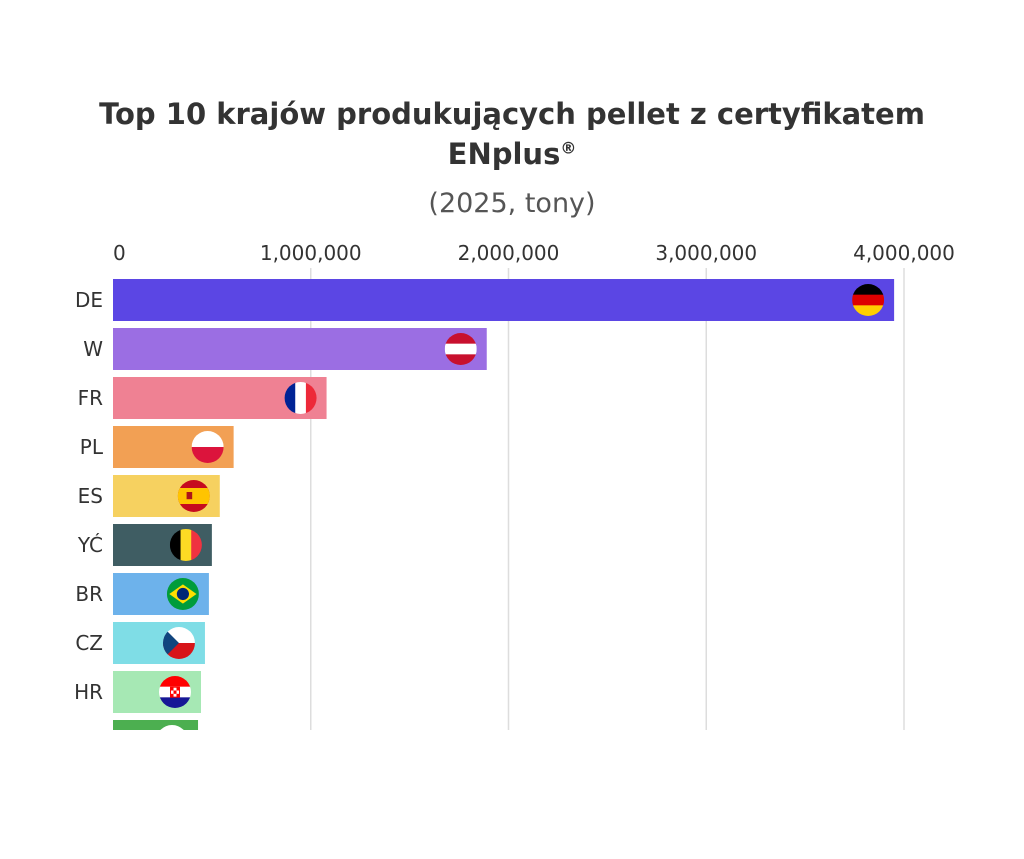 The width and height of the screenshot is (1024, 859). Describe the element at coordinates (89, 643) in the screenshot. I see `category-label: CZ` at that location.